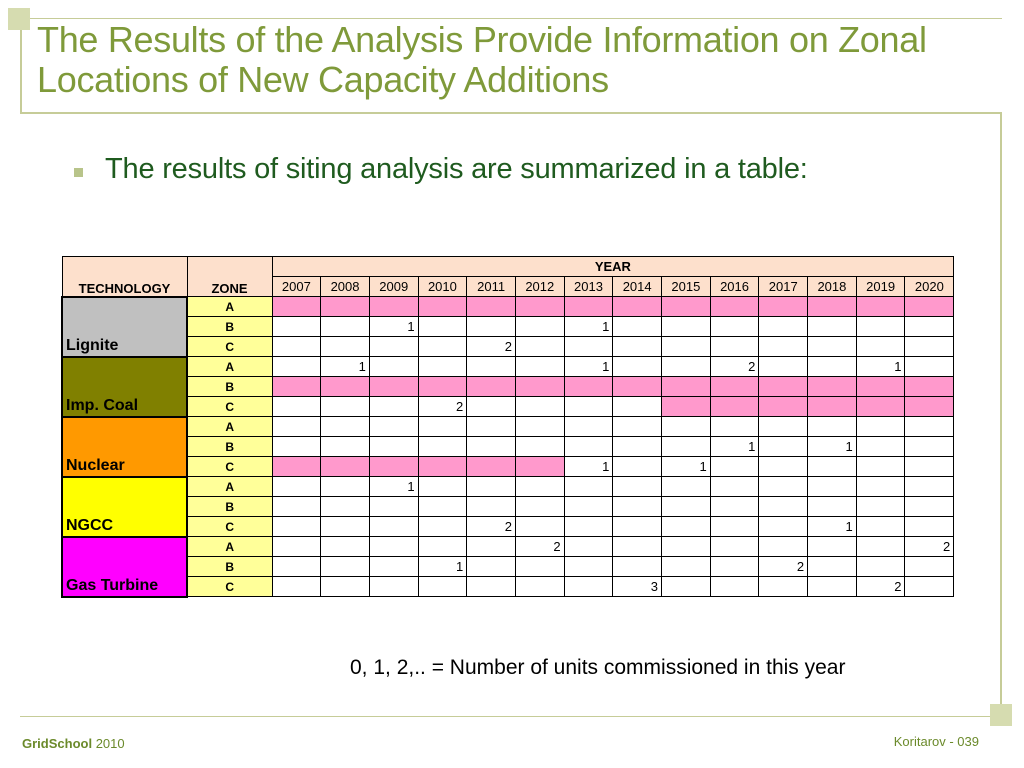 Image resolution: width=1024 pixels, height=768 pixels. I want to click on zone-cell: C, so click(229, 586).